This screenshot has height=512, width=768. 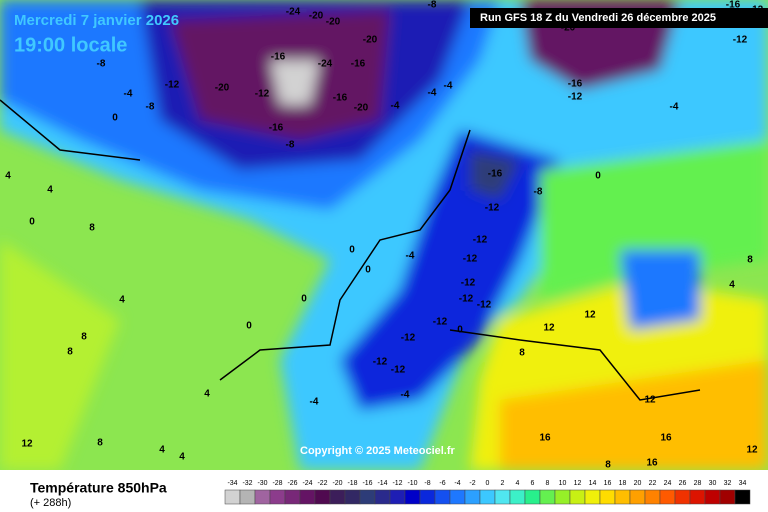 I want to click on legend-label: 32, so click(x=728, y=483).